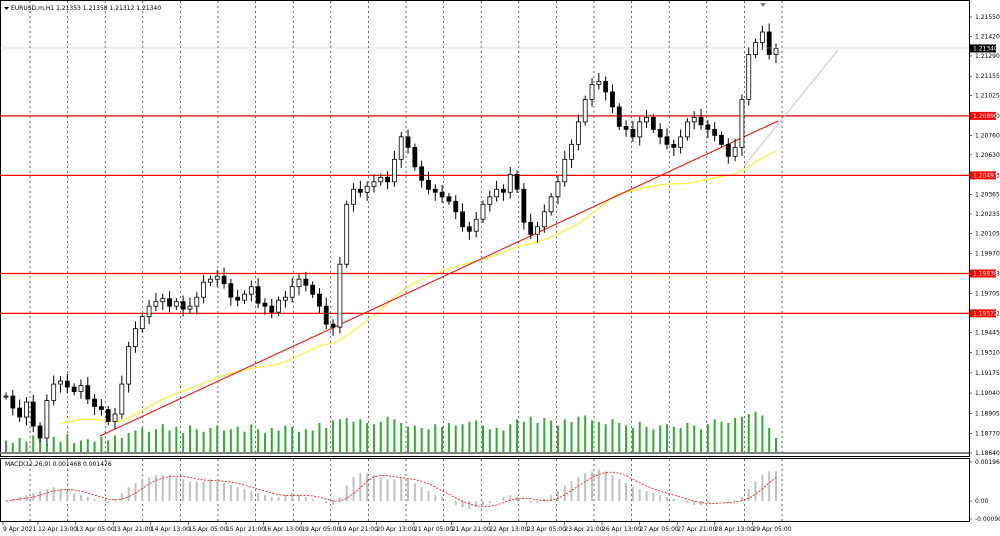  I want to click on price-label: 1.19445, so click(987, 332).